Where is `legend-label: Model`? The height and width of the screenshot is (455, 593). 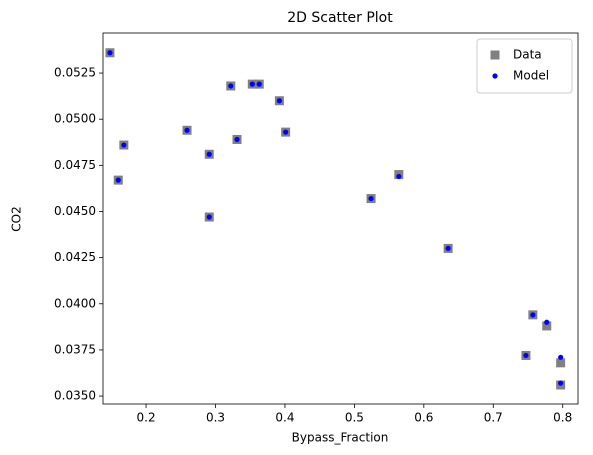
legend-label: Model is located at coordinates (531, 76).